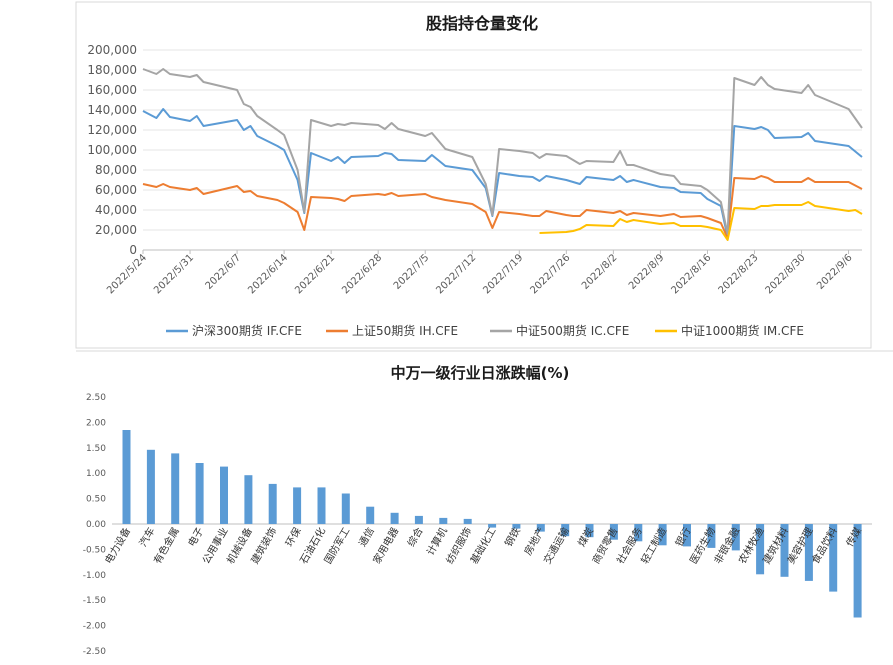 The height and width of the screenshot is (665, 893). I want to click on y-tick-label: 40,000, so click(116, 210).